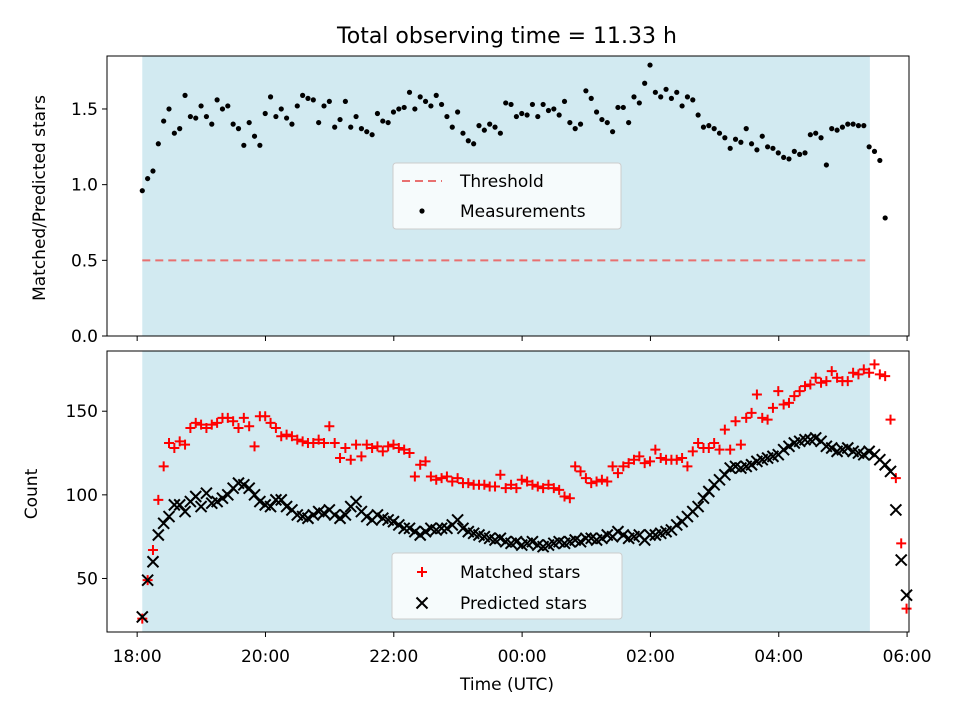 The height and width of the screenshot is (724, 960). I want to click on count-legend-box, so click(507, 586).